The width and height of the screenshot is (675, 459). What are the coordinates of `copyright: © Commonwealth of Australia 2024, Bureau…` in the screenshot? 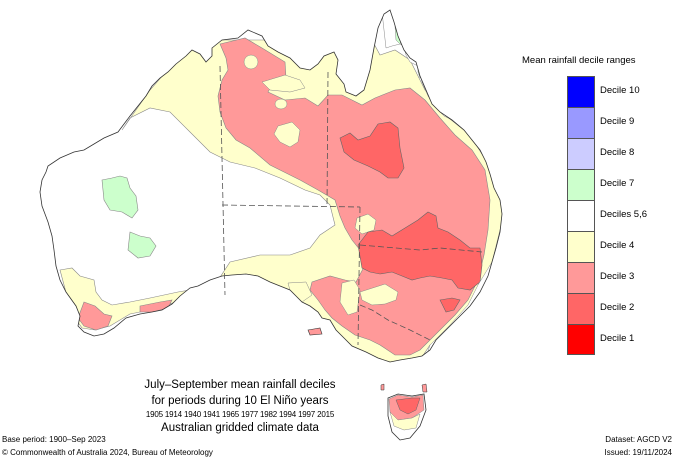 It's located at (107, 452).